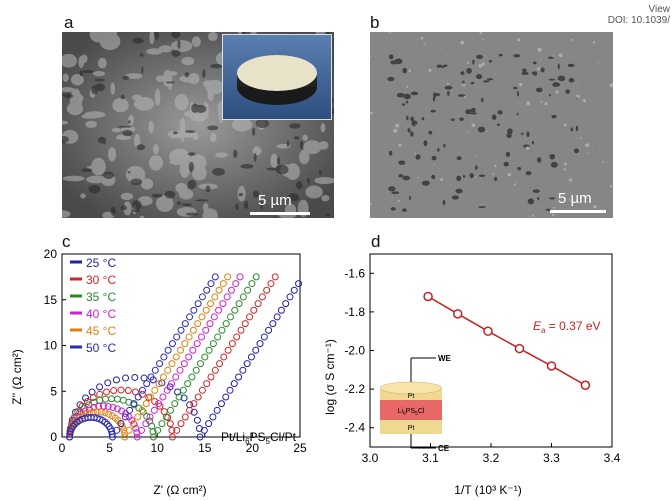 This screenshot has height=501, width=672. I want to click on chart-d-xlabel: 1/T (10³ K⁻¹), so click(487, 490).